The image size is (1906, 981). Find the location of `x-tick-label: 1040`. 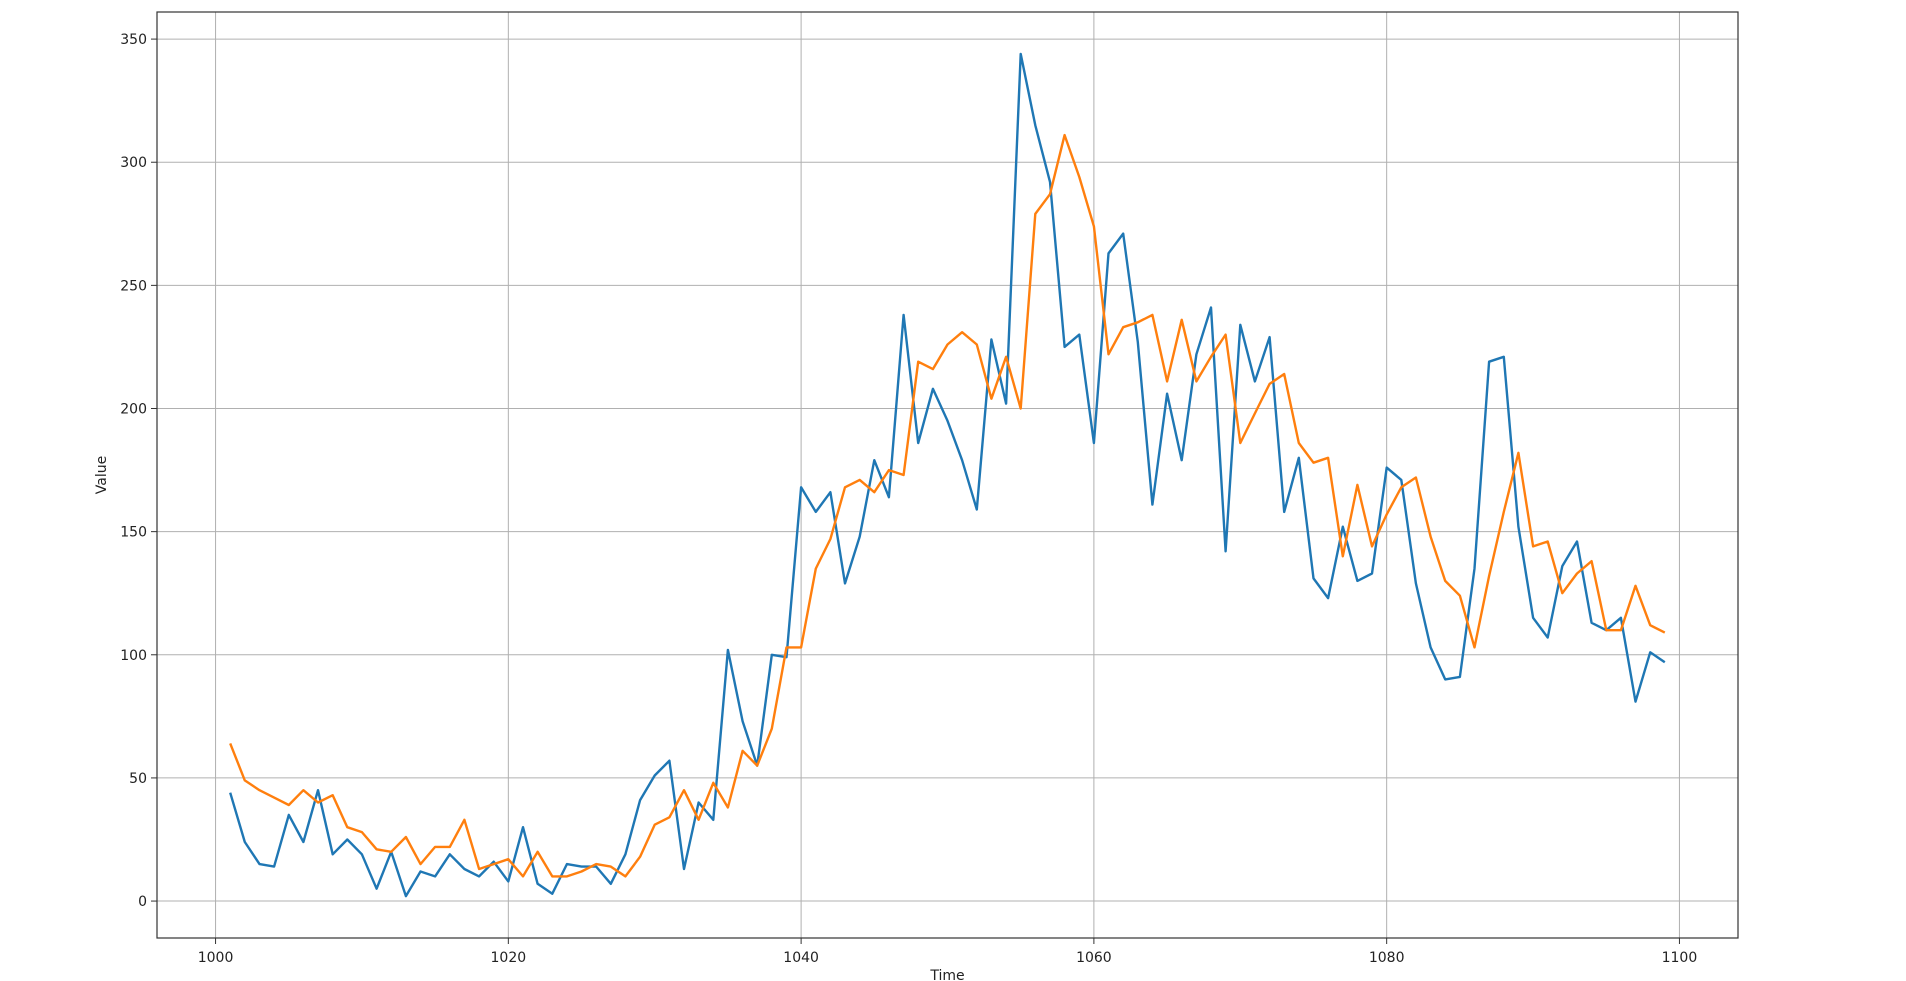

x-tick-label: 1040 is located at coordinates (801, 958).